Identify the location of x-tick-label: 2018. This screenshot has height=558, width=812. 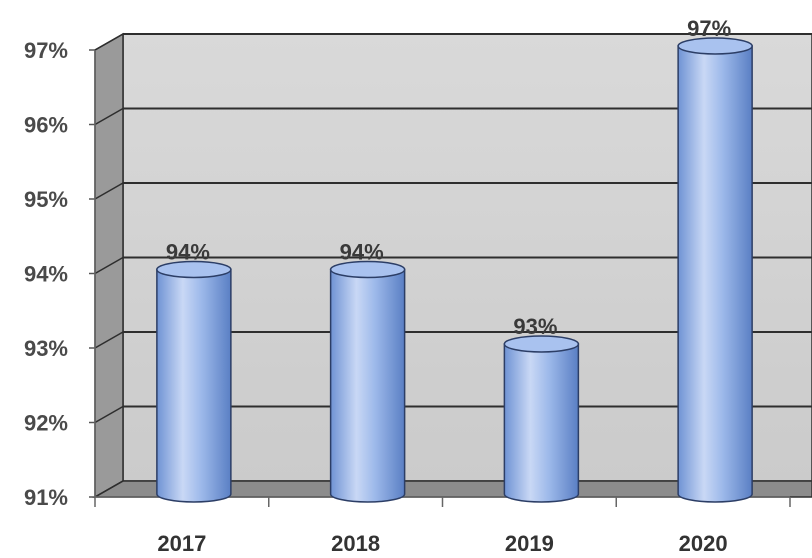
(355, 543).